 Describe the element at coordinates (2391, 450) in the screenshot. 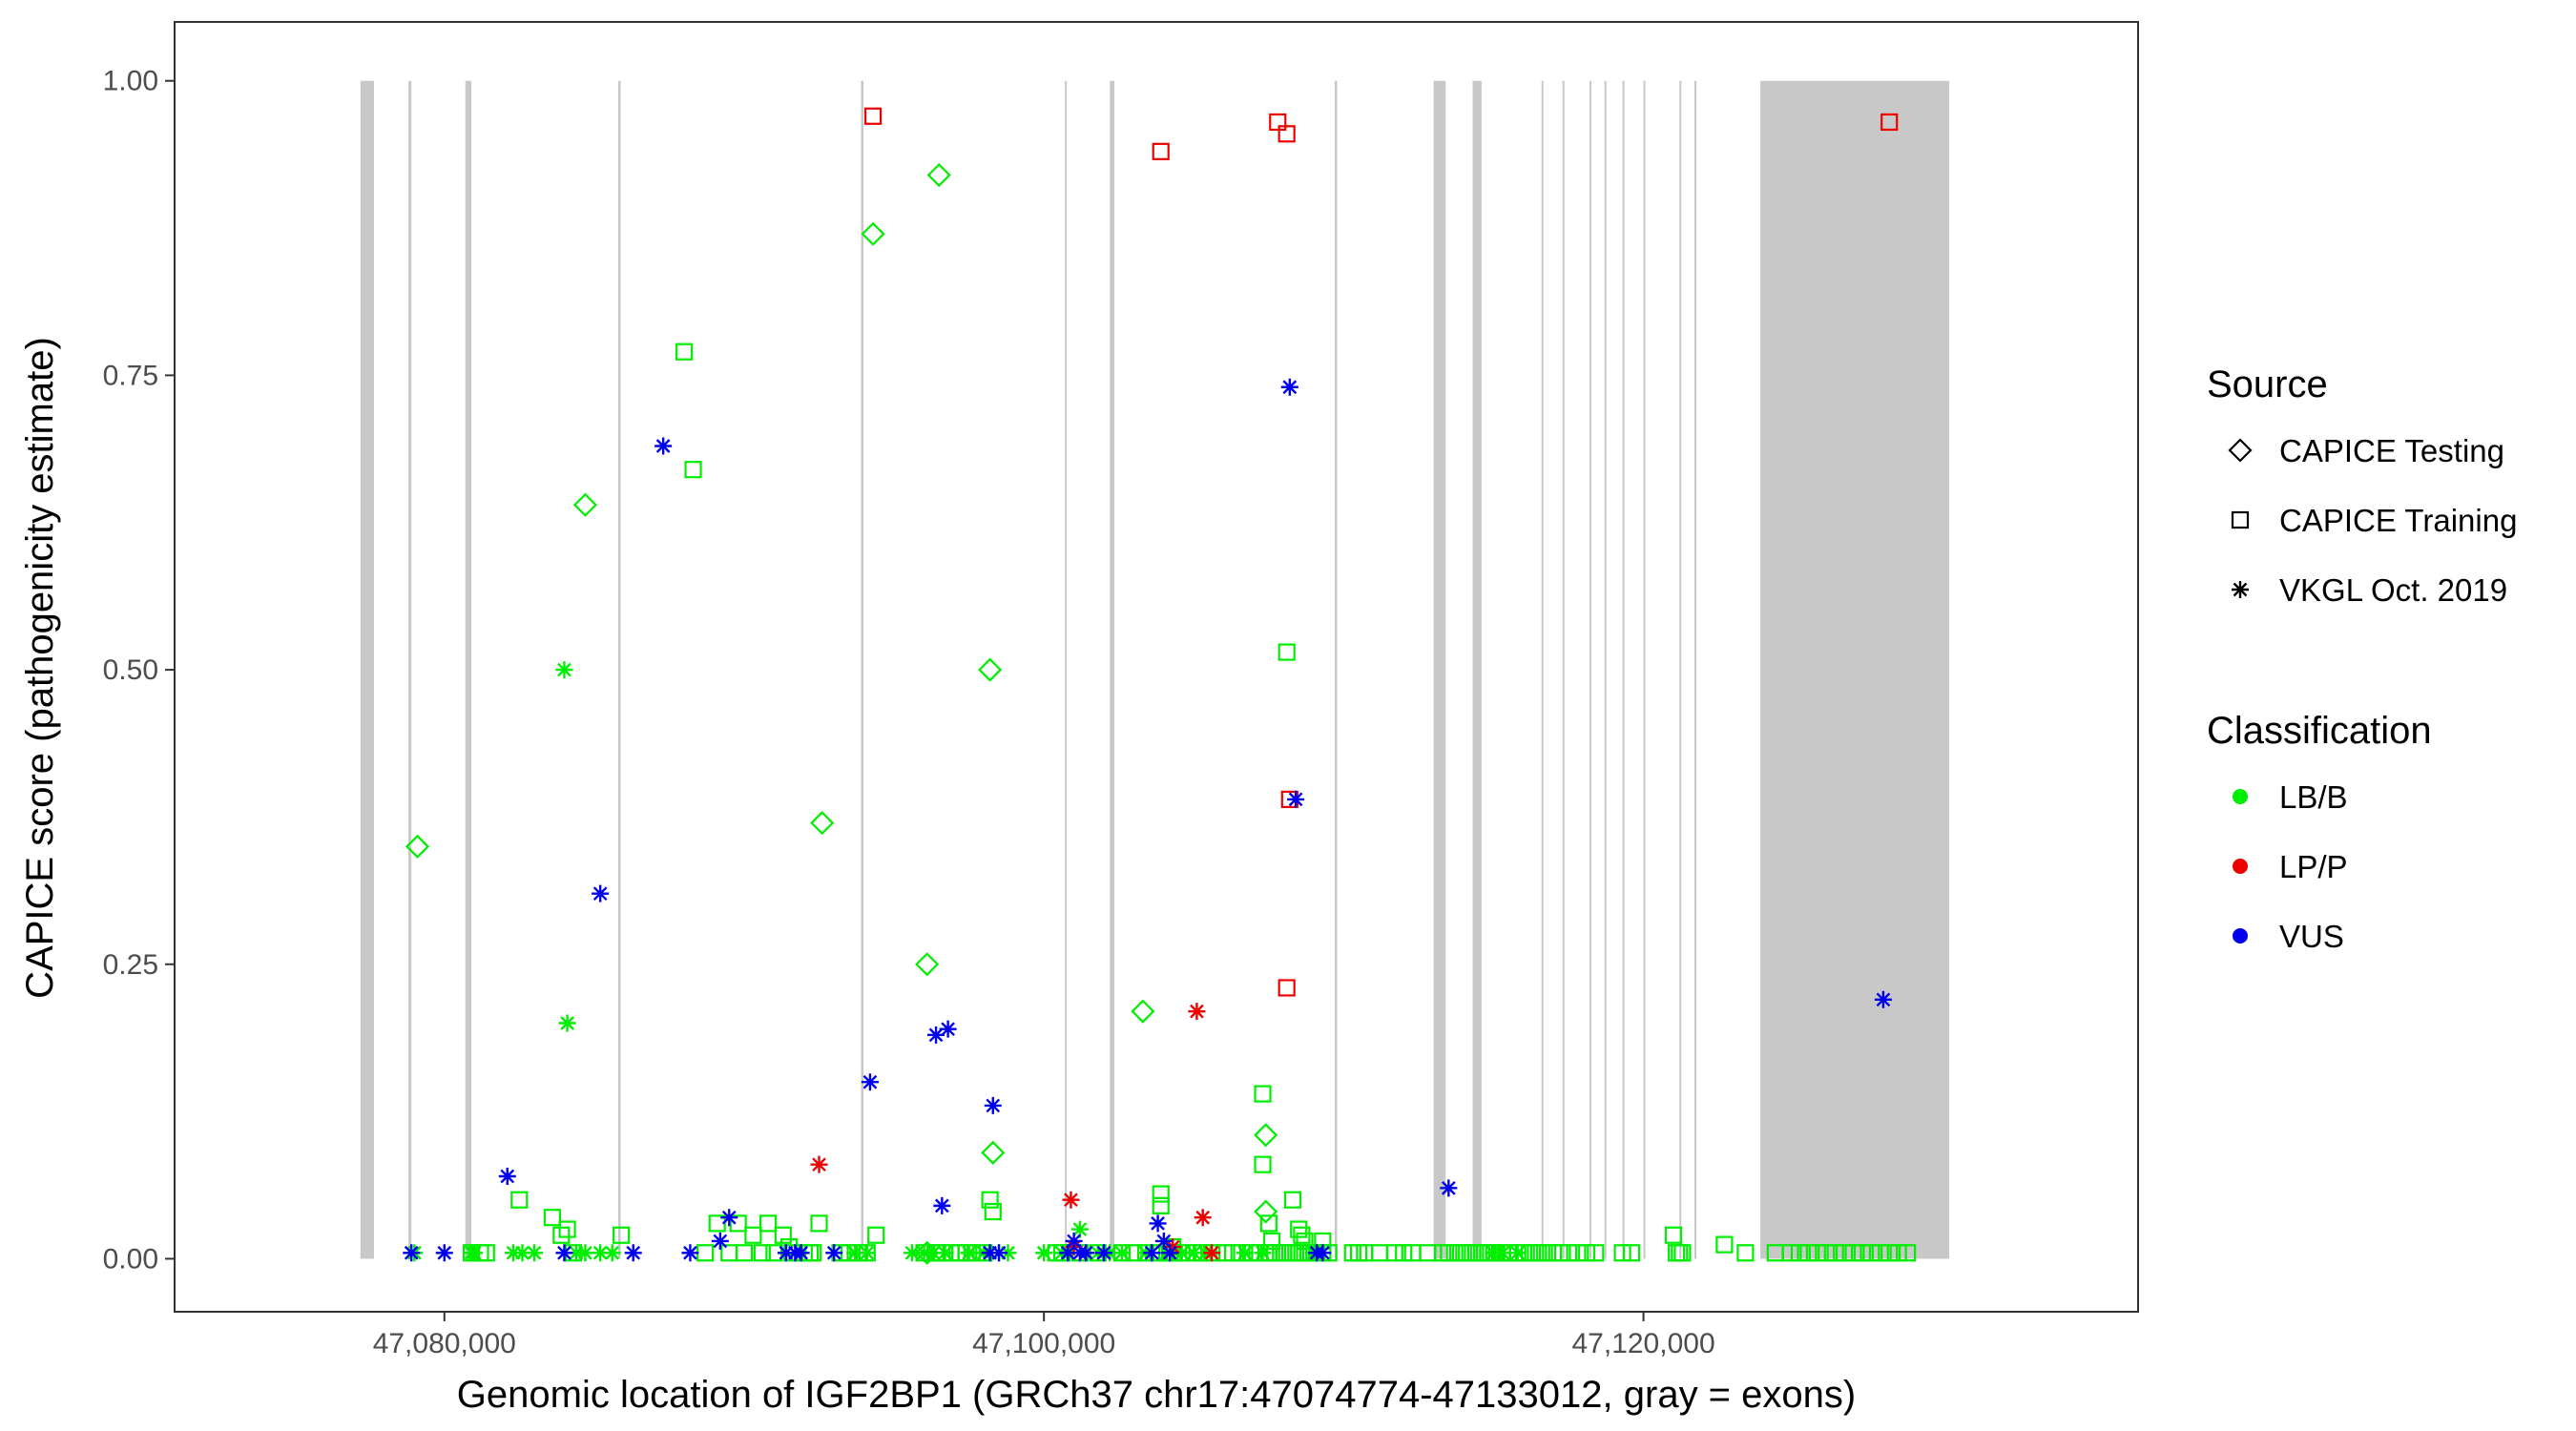

I see `legend-source-label: CAPICE Testing` at that location.